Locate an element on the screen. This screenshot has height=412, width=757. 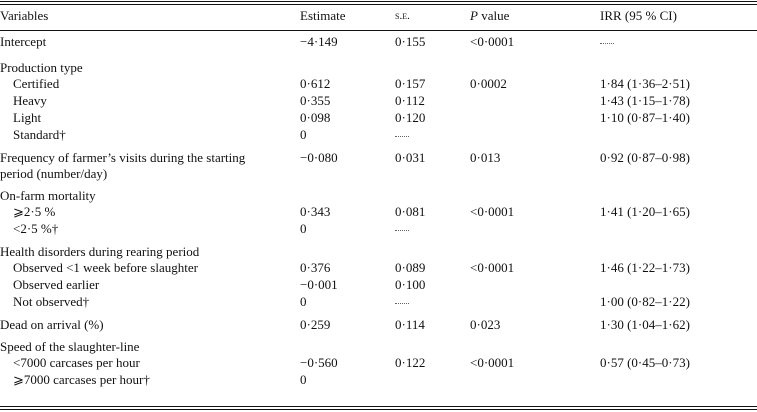
estimate-cell: 0·098 is located at coordinates (315, 117).